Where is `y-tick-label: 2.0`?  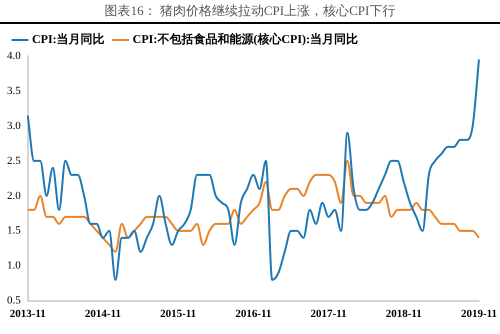 y-tick-label: 2.0 is located at coordinates (14, 196).